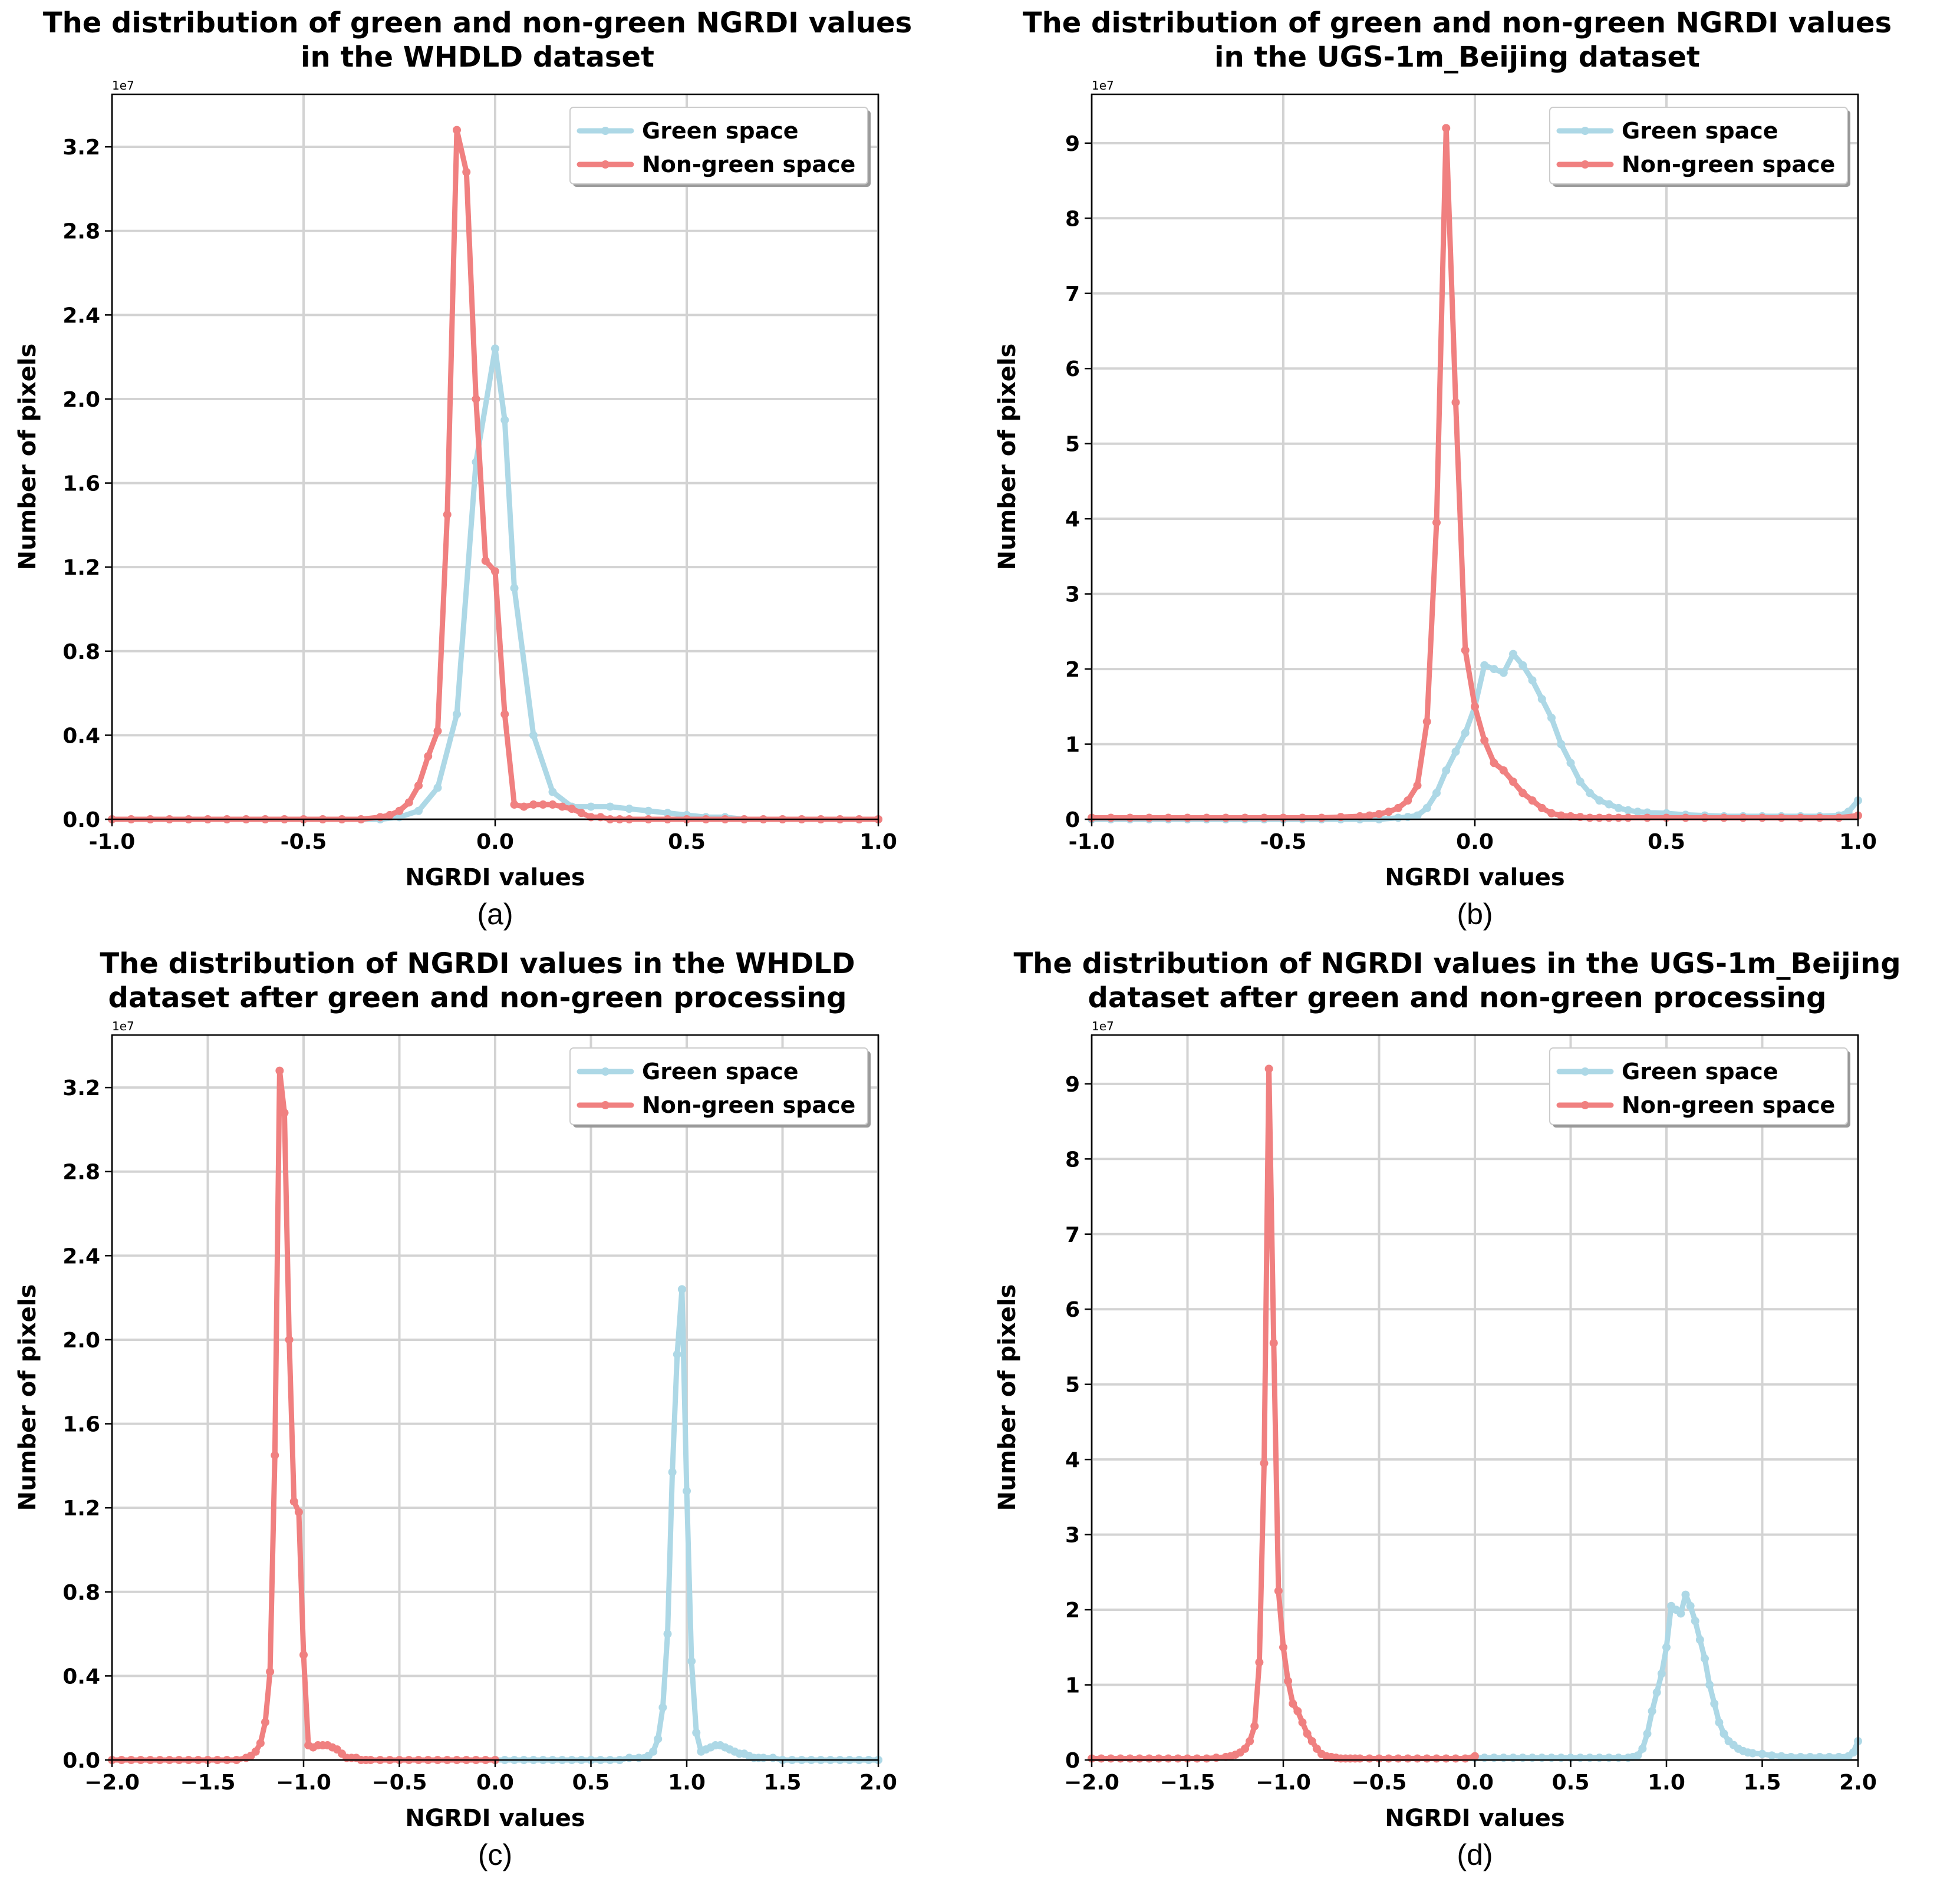 Image resolution: width=1960 pixels, height=1882 pixels. Describe the element at coordinates (720, 131) in the screenshot. I see `chart-a-legend-label-0: Green space` at that location.